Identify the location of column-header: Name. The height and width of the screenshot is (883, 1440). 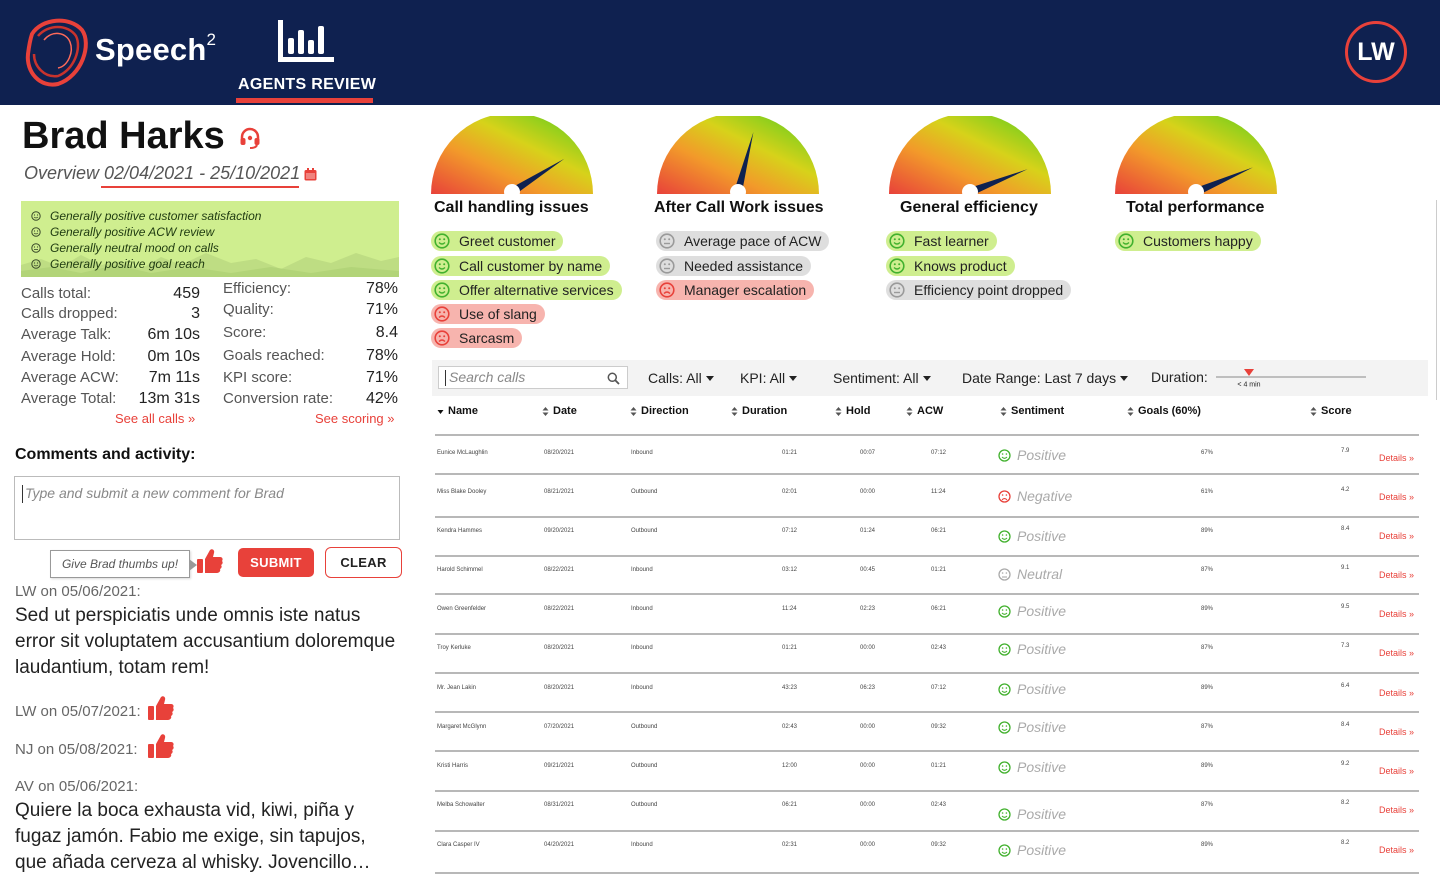
(457, 411).